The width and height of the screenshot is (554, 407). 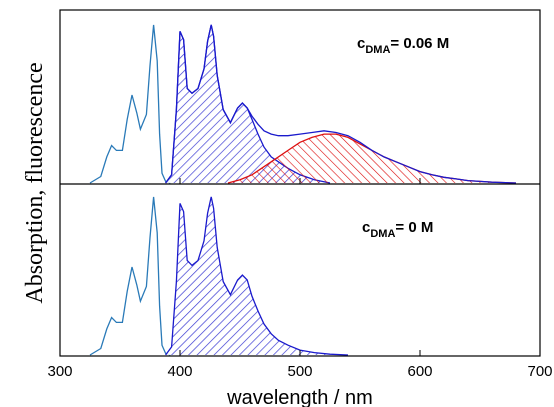 I want to click on annotation-bottom: cDMA= 0 M, so click(x=397, y=229).